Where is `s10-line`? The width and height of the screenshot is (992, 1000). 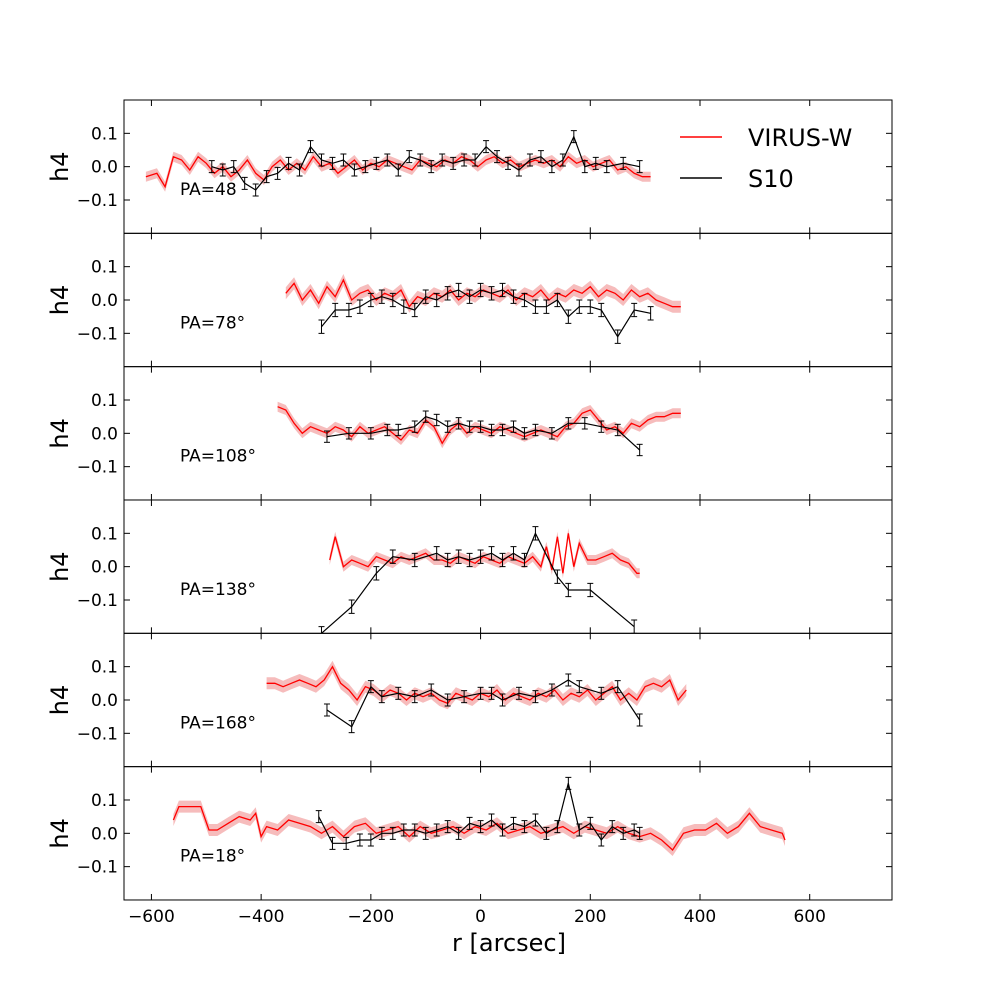
s10-line is located at coordinates (483, 703).